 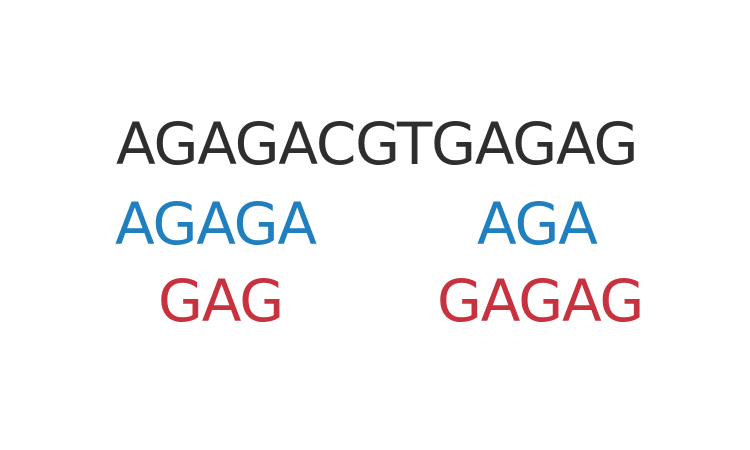 I want to click on red-match-right: GAGAG, so click(x=540, y=301).